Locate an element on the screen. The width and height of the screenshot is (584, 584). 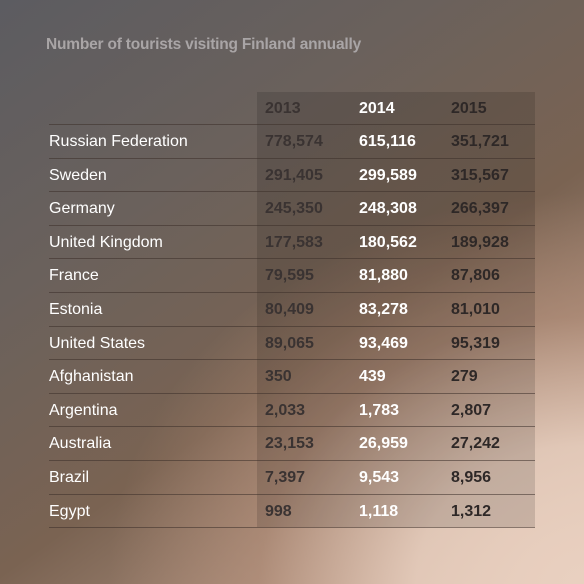
table-cell-2013: 80,409 is located at coordinates (289, 309).